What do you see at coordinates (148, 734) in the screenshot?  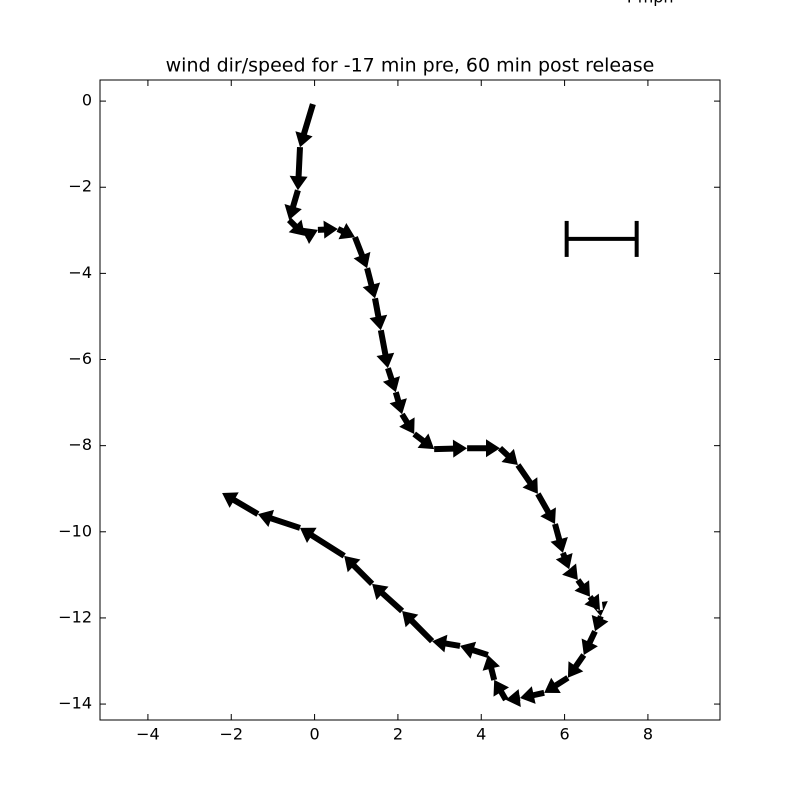 I see `x-tick-label: −4` at bounding box center [148, 734].